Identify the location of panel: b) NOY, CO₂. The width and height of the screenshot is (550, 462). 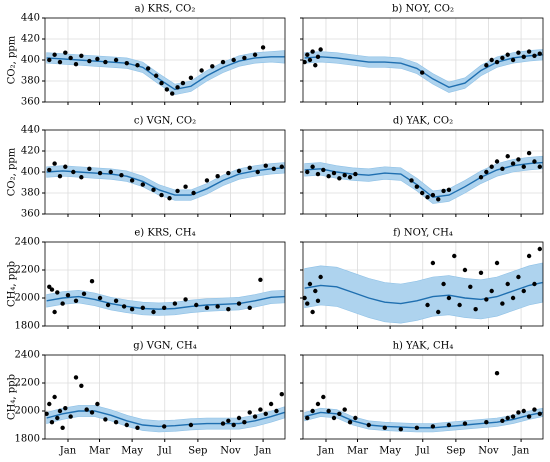
(422, 54).